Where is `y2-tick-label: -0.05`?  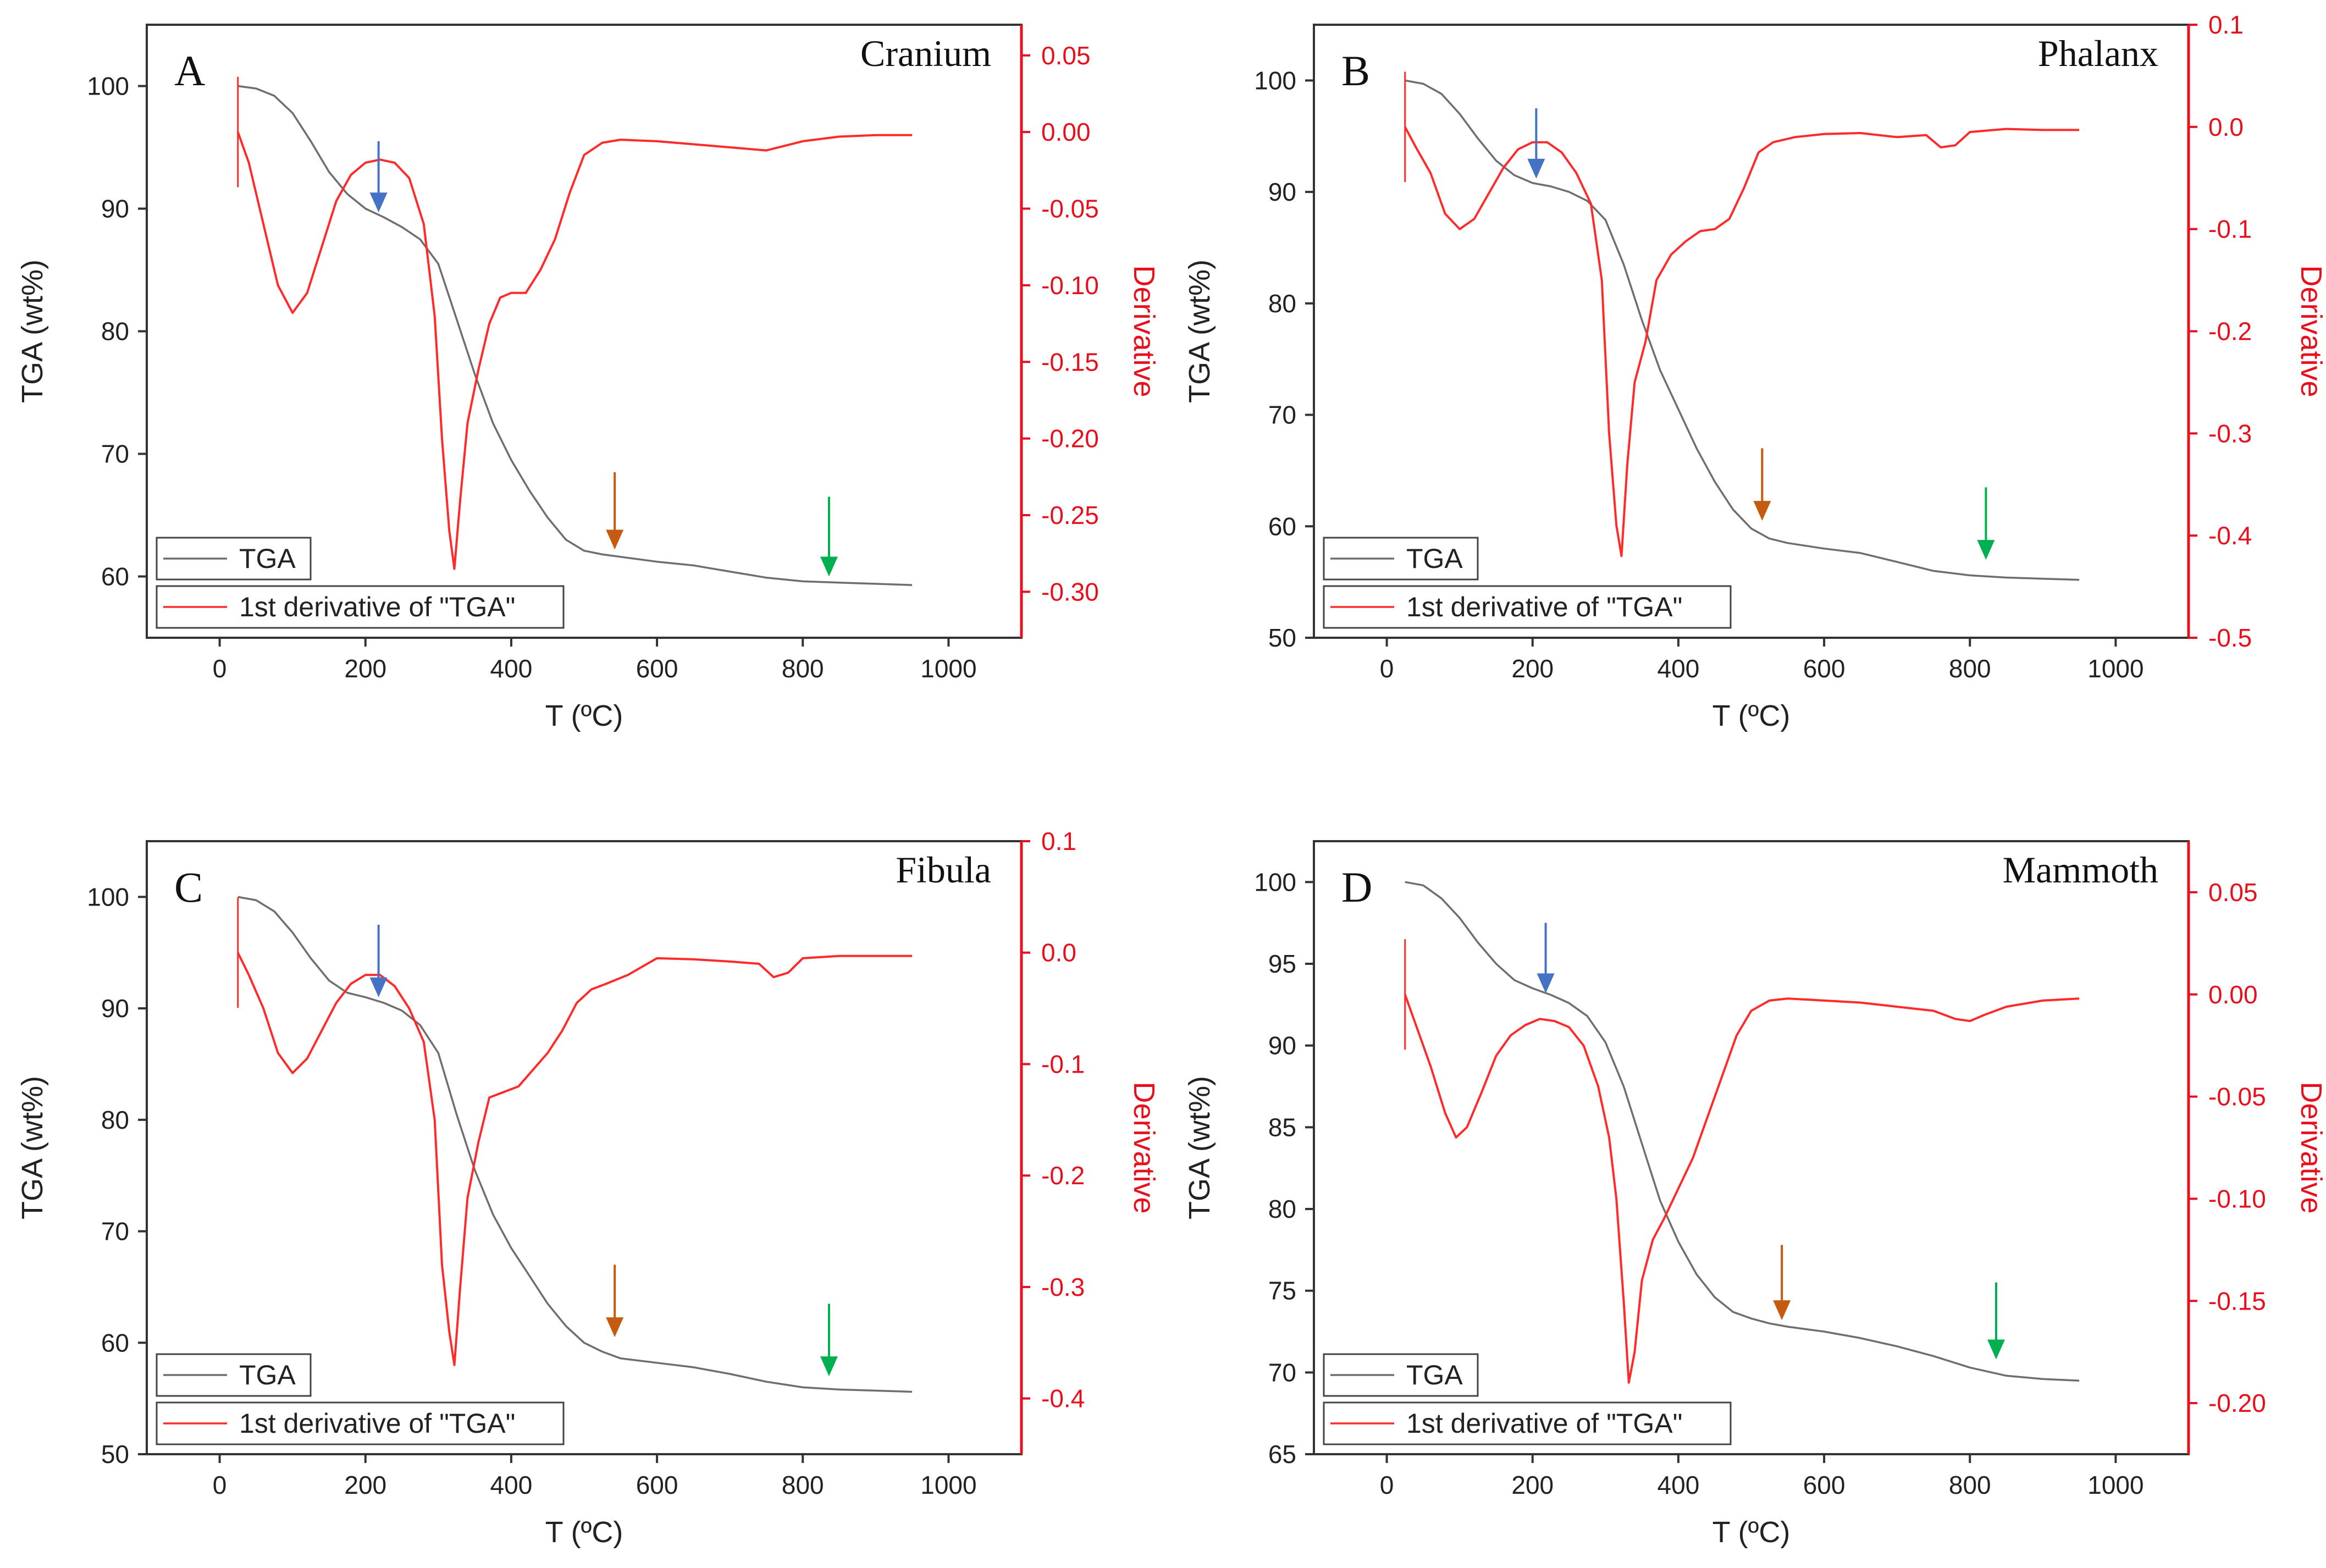
y2-tick-label: -0.05 is located at coordinates (2237, 1097).